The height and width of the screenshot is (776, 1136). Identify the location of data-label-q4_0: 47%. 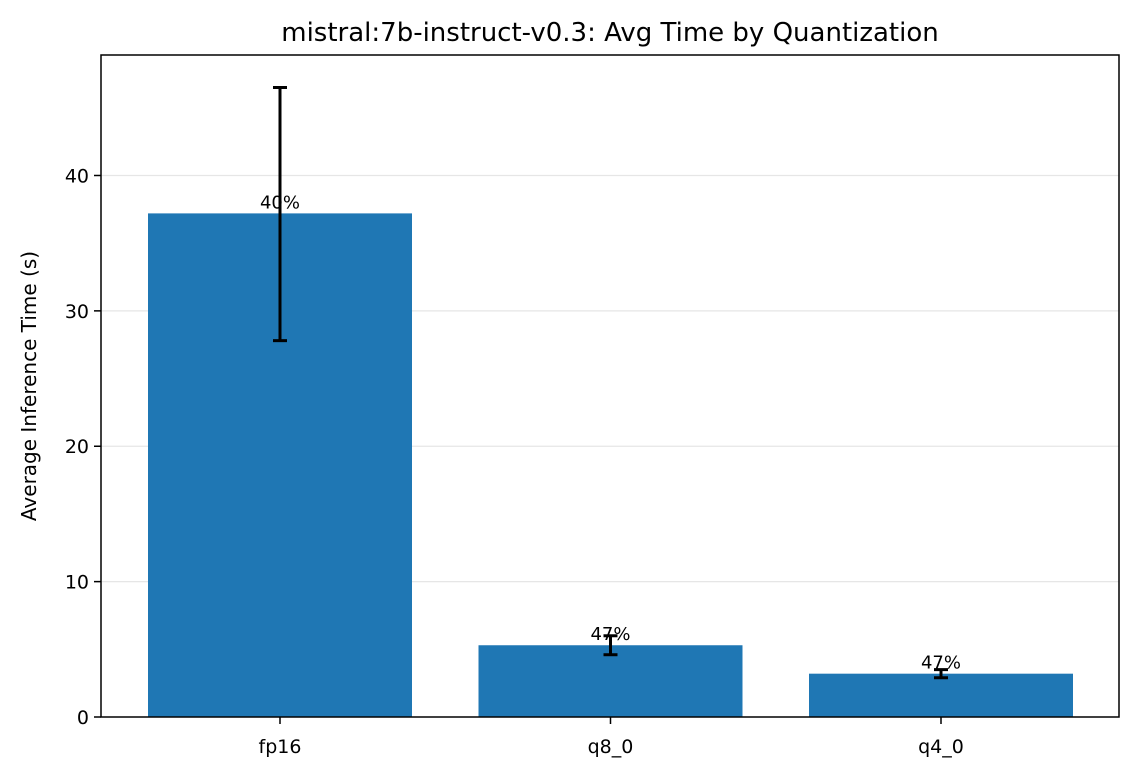
(941, 663).